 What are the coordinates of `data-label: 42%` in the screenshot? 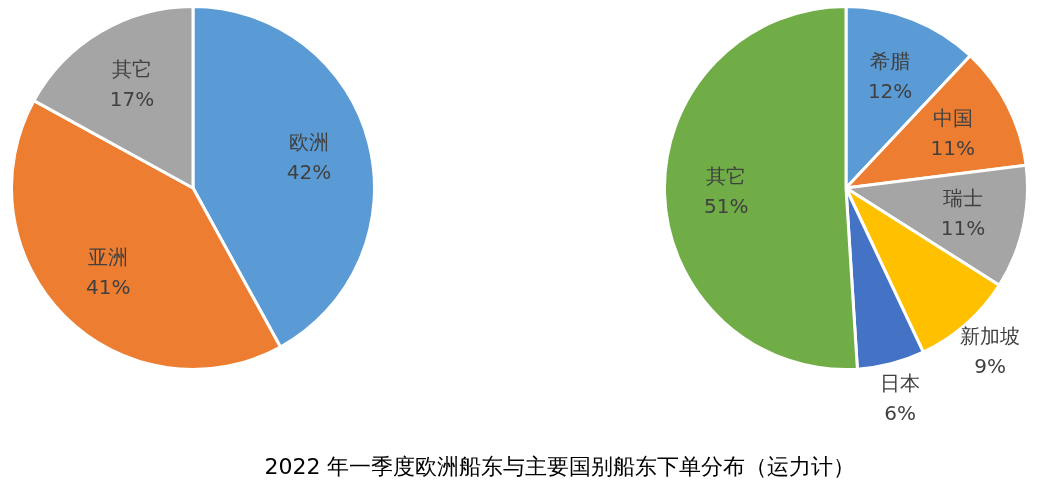 It's located at (309, 172).